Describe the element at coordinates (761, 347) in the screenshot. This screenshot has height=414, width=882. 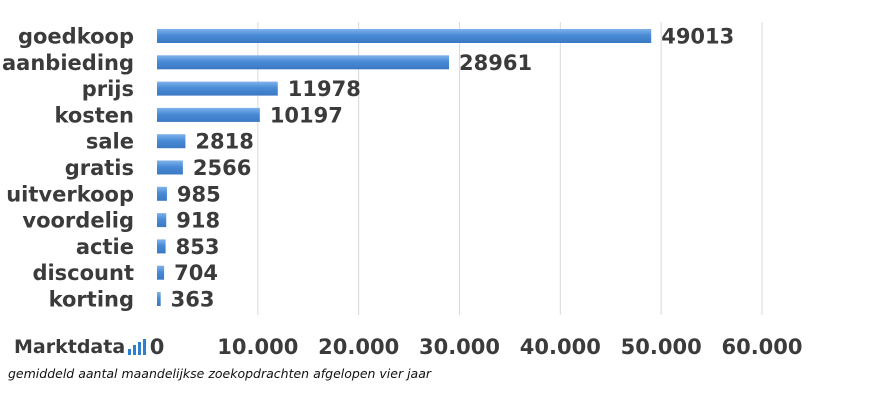
I see `x-tick-label: 60.000` at that location.